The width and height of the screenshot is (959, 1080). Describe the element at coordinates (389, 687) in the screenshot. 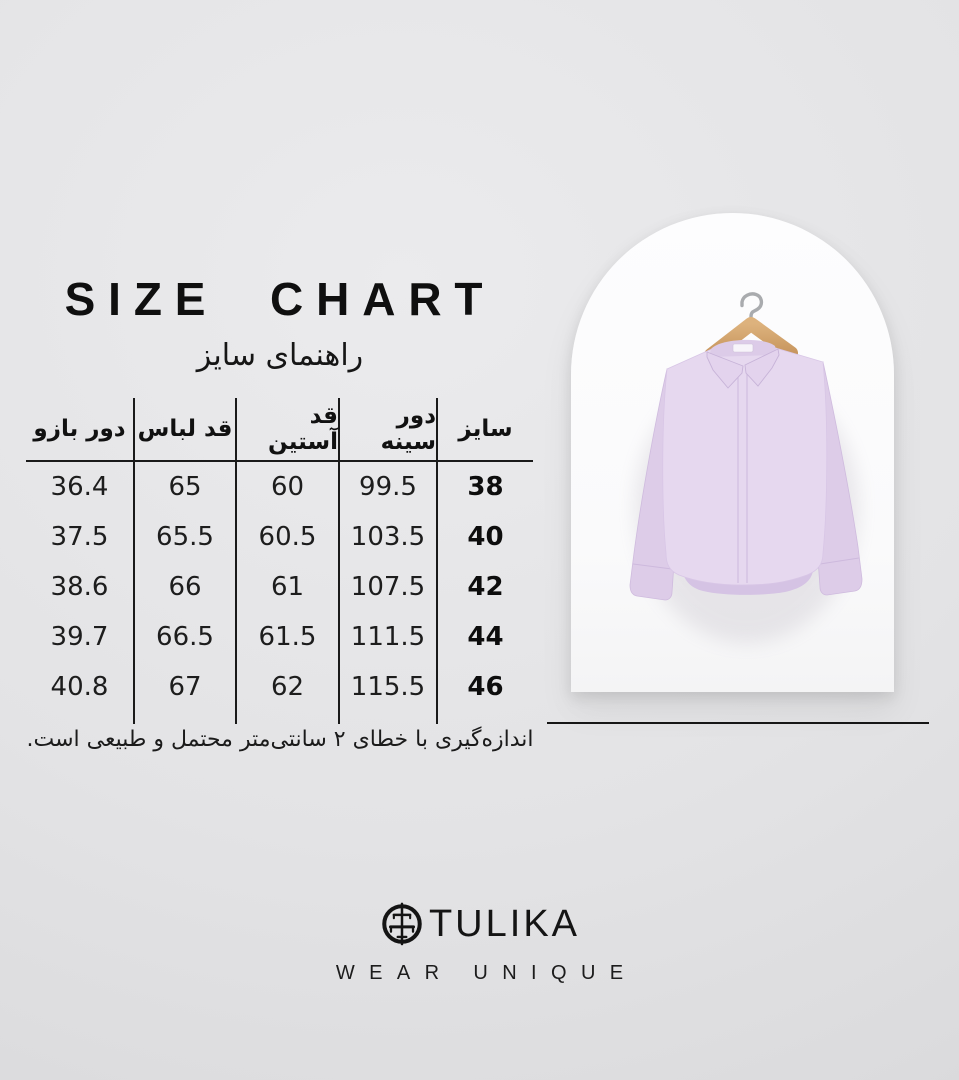

I see `table-cell: 115.5` at that location.